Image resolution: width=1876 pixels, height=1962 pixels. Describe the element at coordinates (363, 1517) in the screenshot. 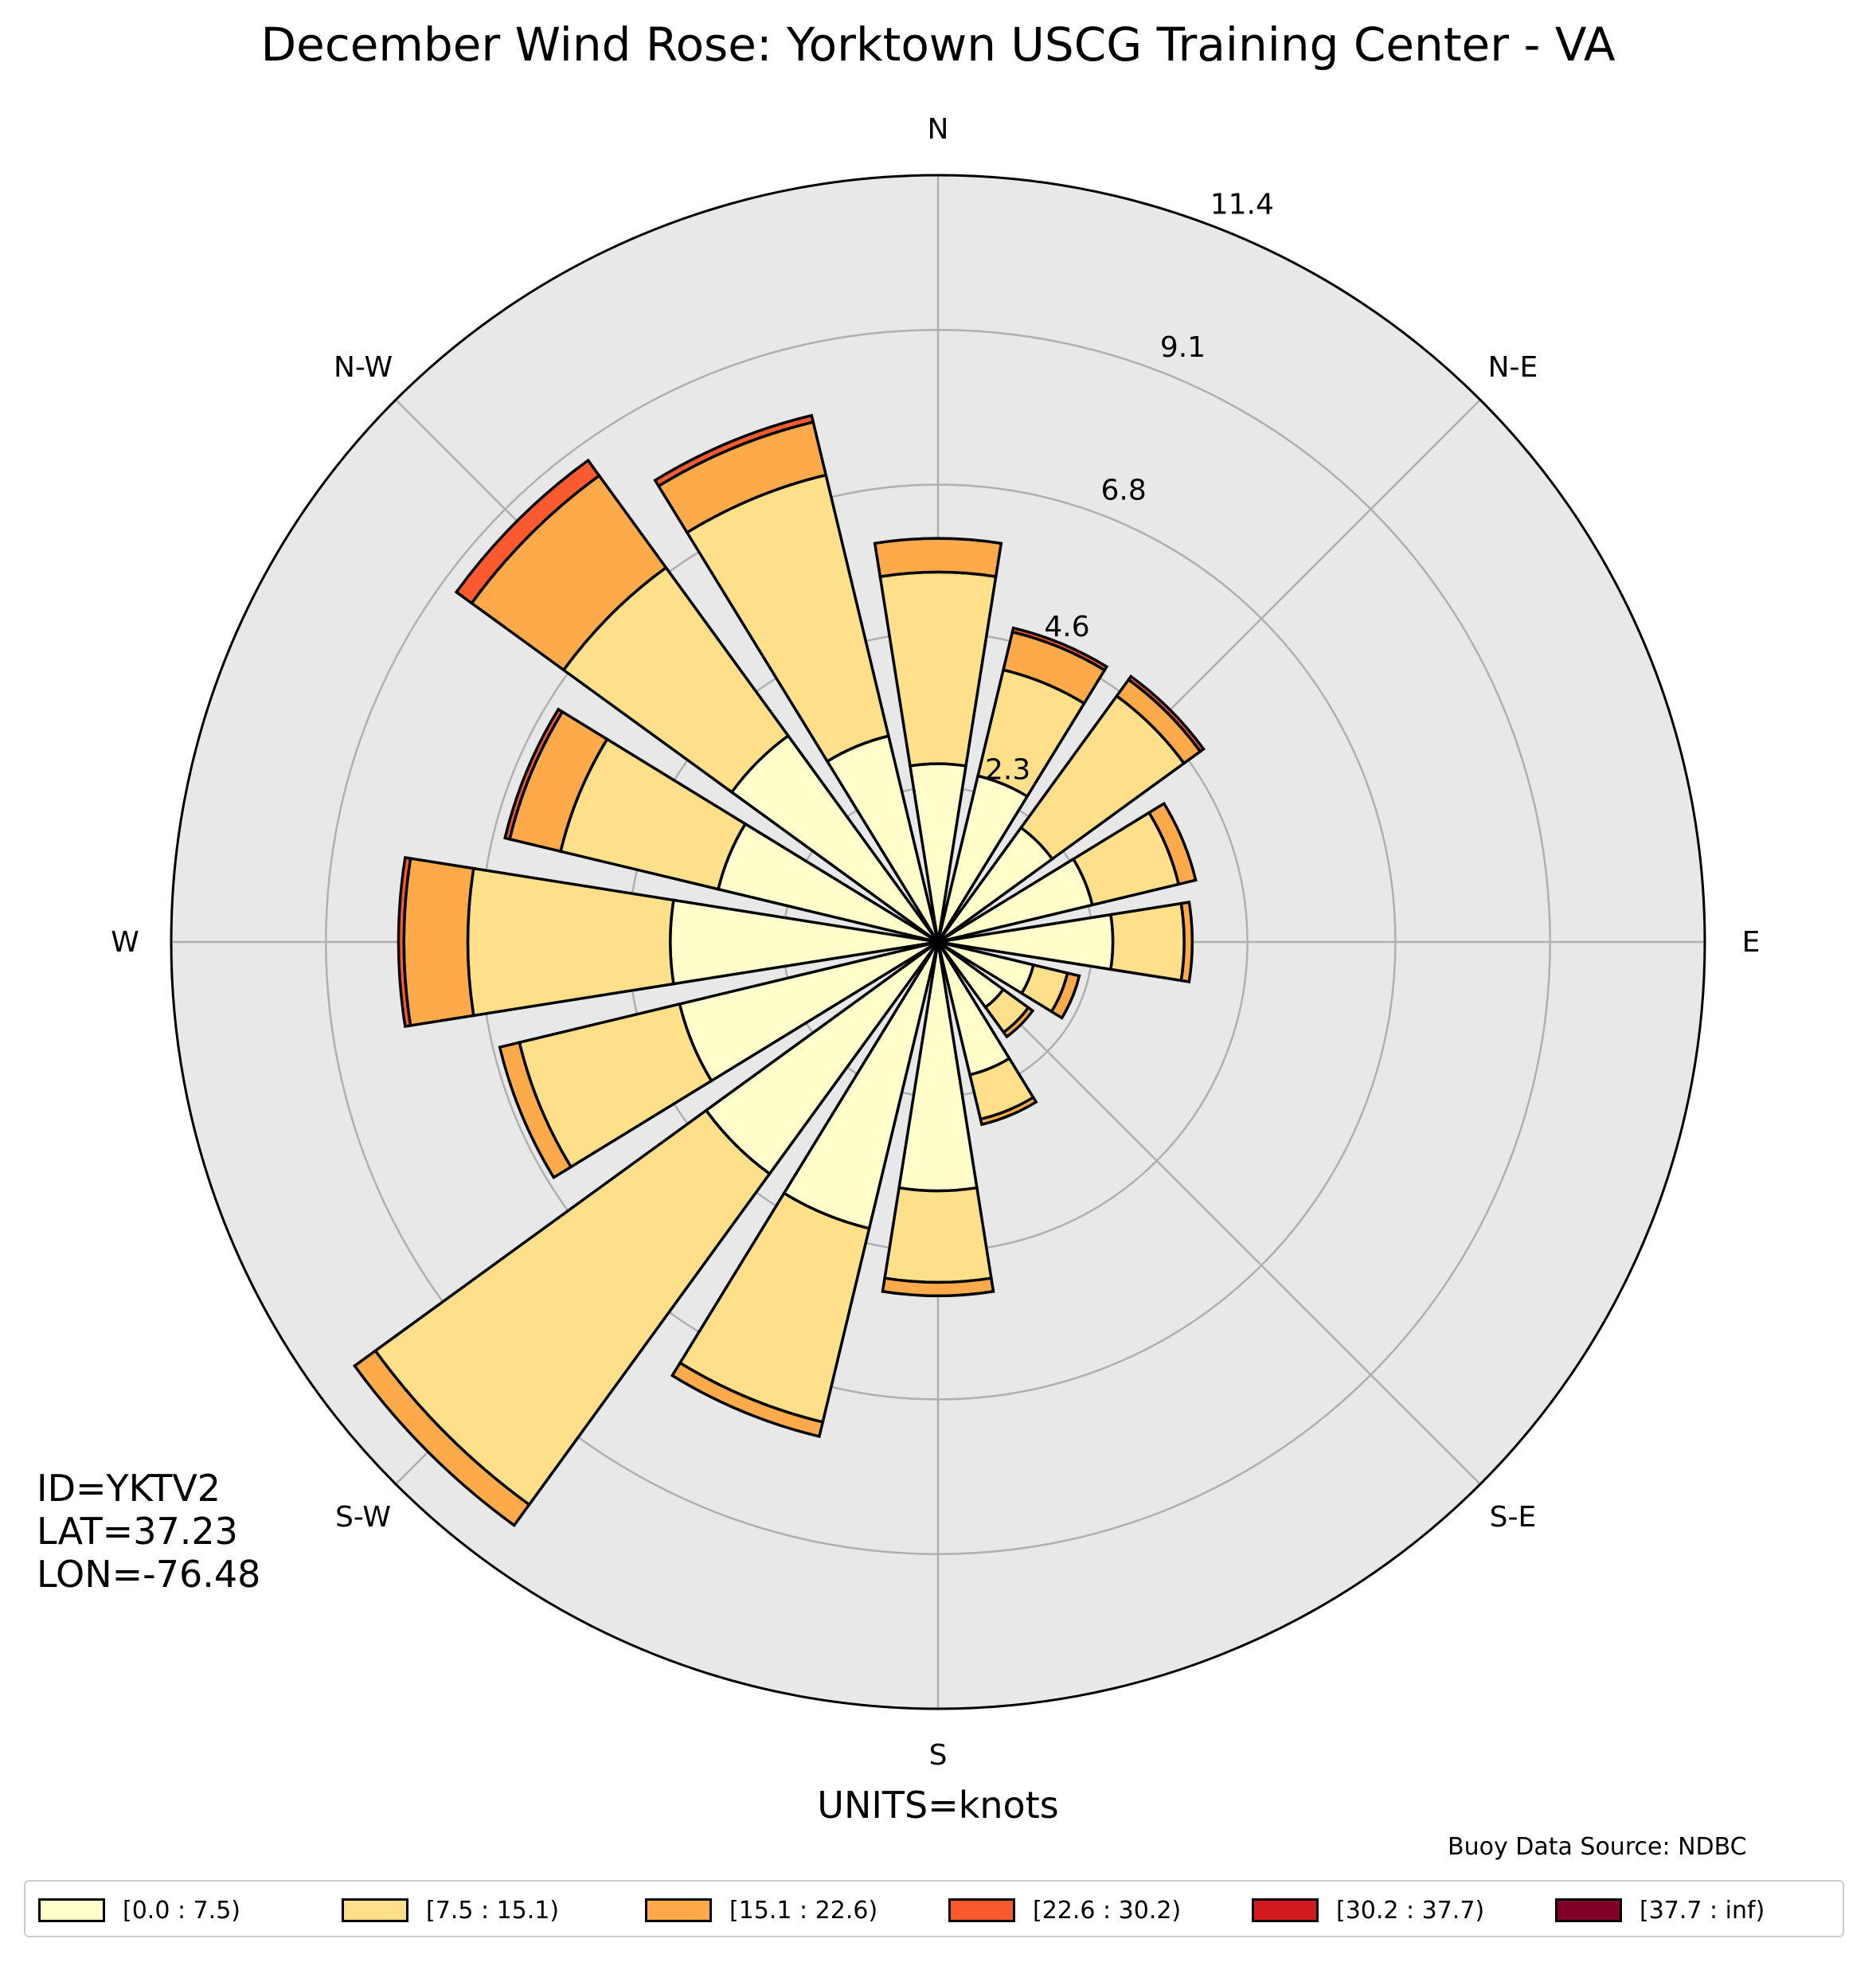

I see `direction-label: S-W` at that location.